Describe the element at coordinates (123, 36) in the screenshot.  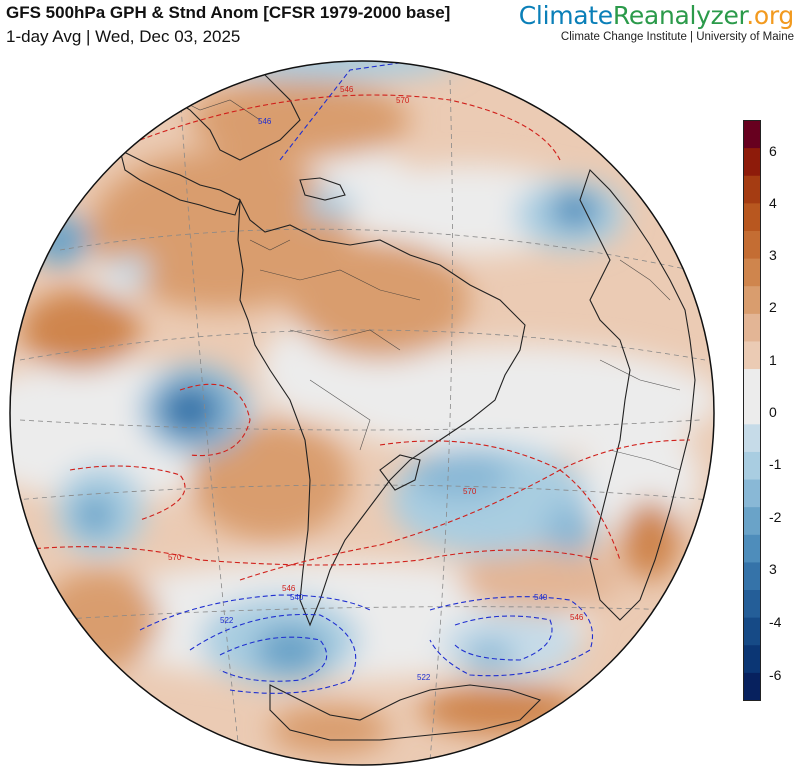
I see `page-subtitle: 1-day Avg | Wed, Dec 03, 2025` at that location.